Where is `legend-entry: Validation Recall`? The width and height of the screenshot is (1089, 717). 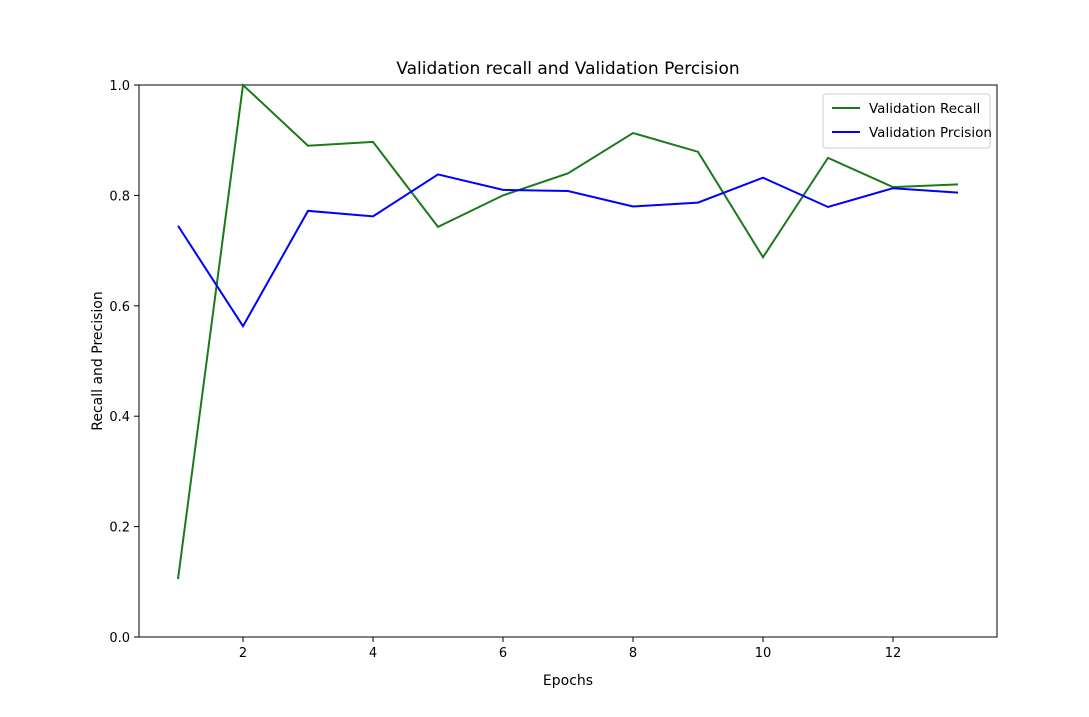
legend-entry: Validation Recall is located at coordinates (924, 109).